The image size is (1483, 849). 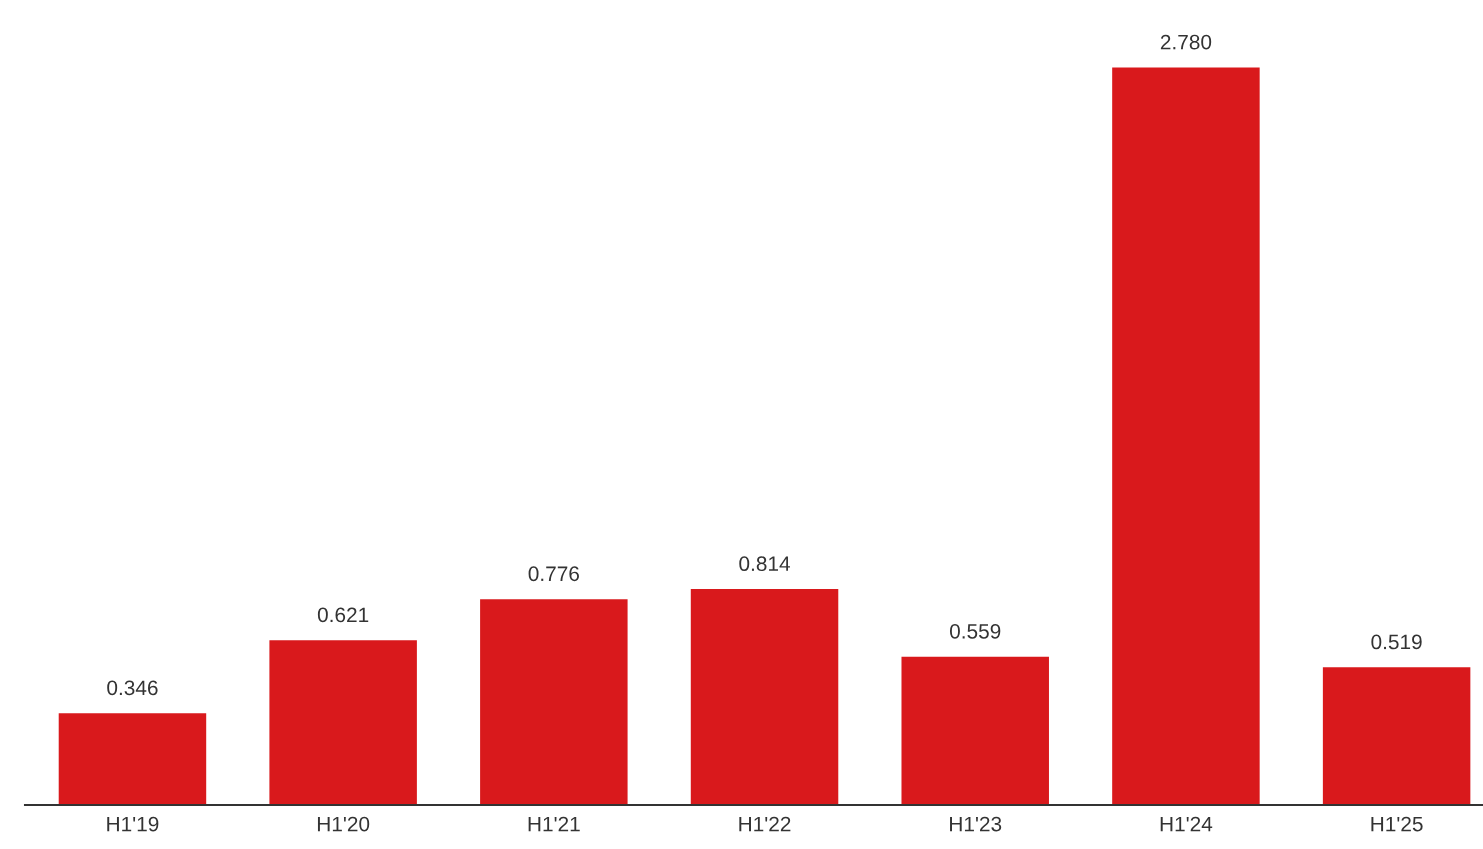 I want to click on x-tick-label: H1'22, so click(x=765, y=824).